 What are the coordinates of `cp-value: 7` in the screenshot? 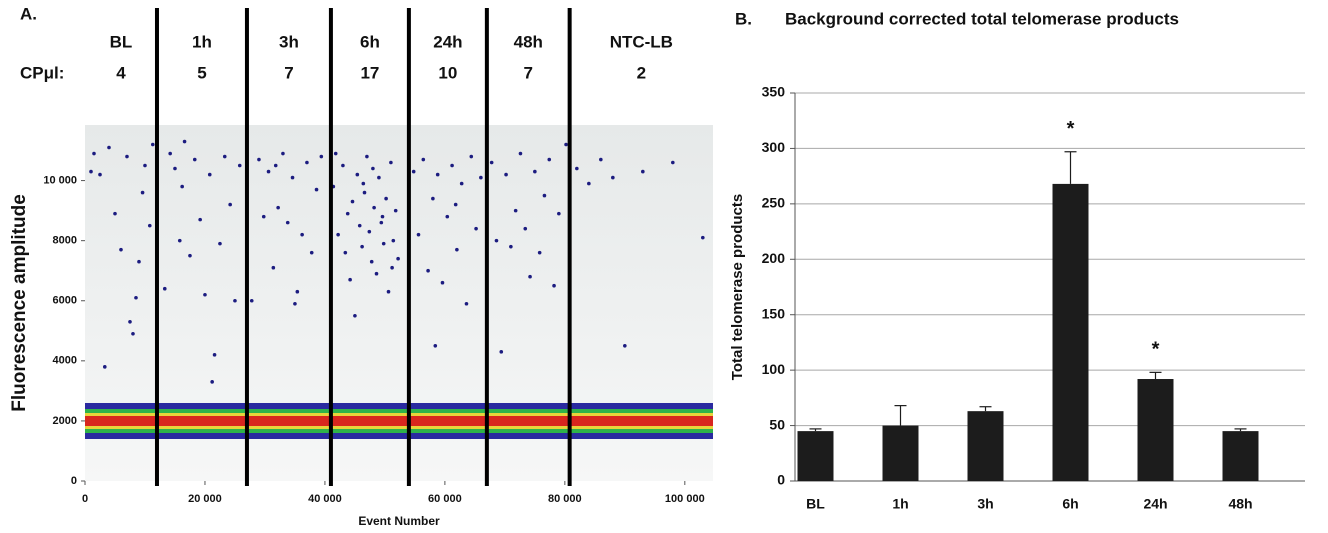 It's located at (288, 72).